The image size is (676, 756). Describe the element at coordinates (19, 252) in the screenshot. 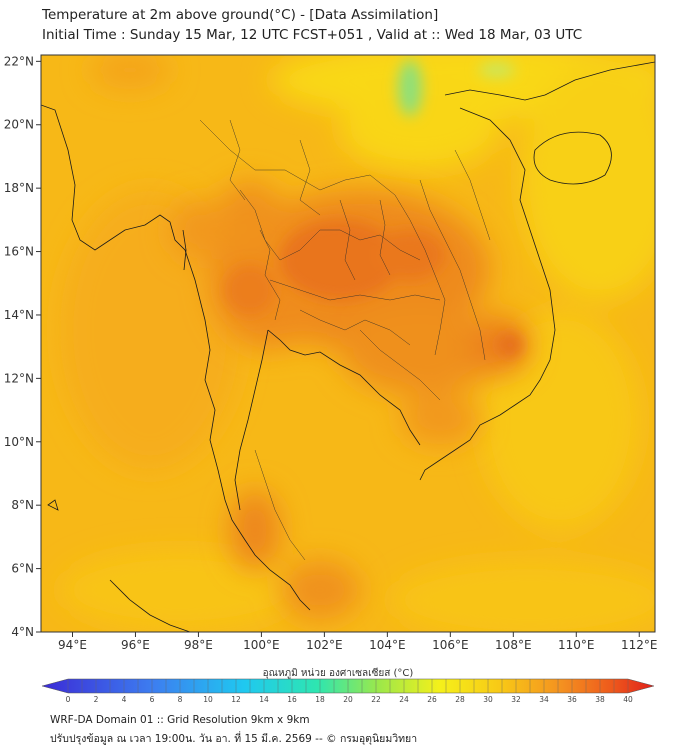

I see `lat-tick-label: 16°N` at that location.